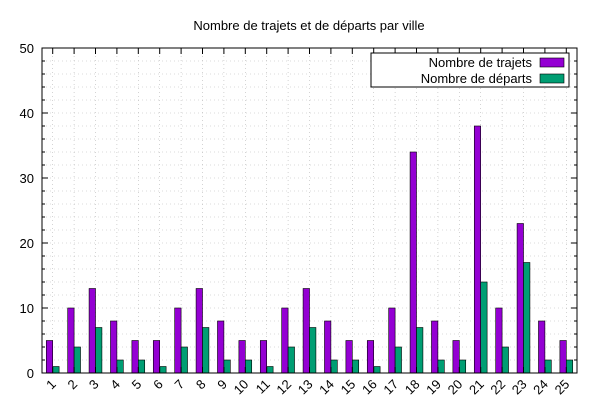 This screenshot has height=400, width=600. I want to click on y-tick-label: 40, so click(27, 113).